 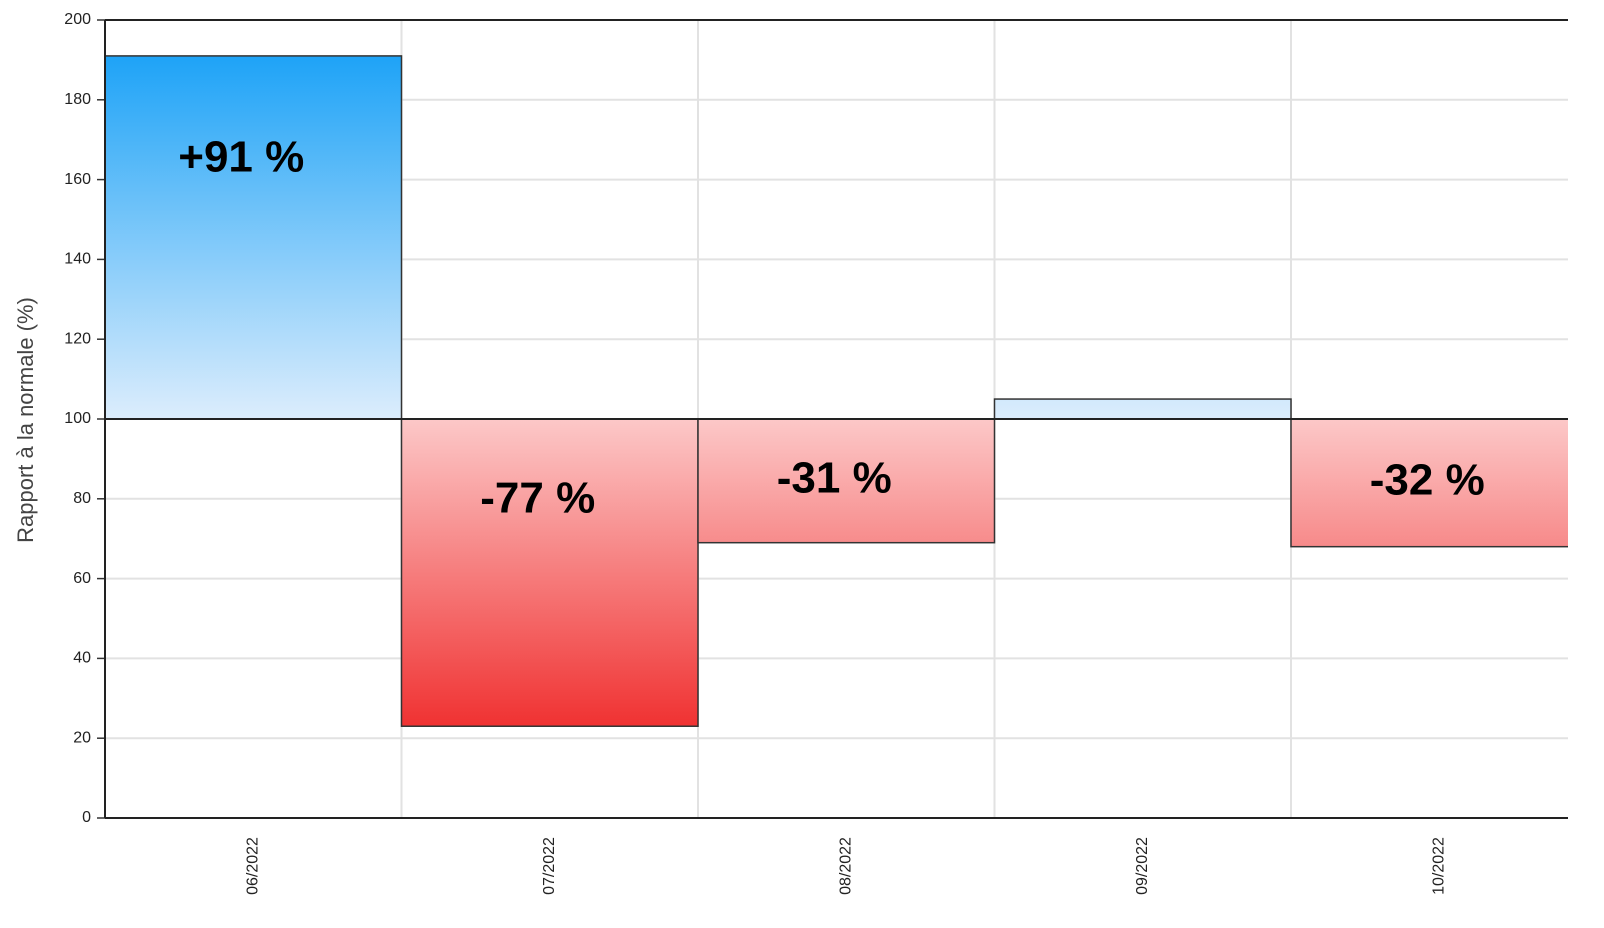 What do you see at coordinates (77, 259) in the screenshot?
I see `y-tick-label: 140` at bounding box center [77, 259].